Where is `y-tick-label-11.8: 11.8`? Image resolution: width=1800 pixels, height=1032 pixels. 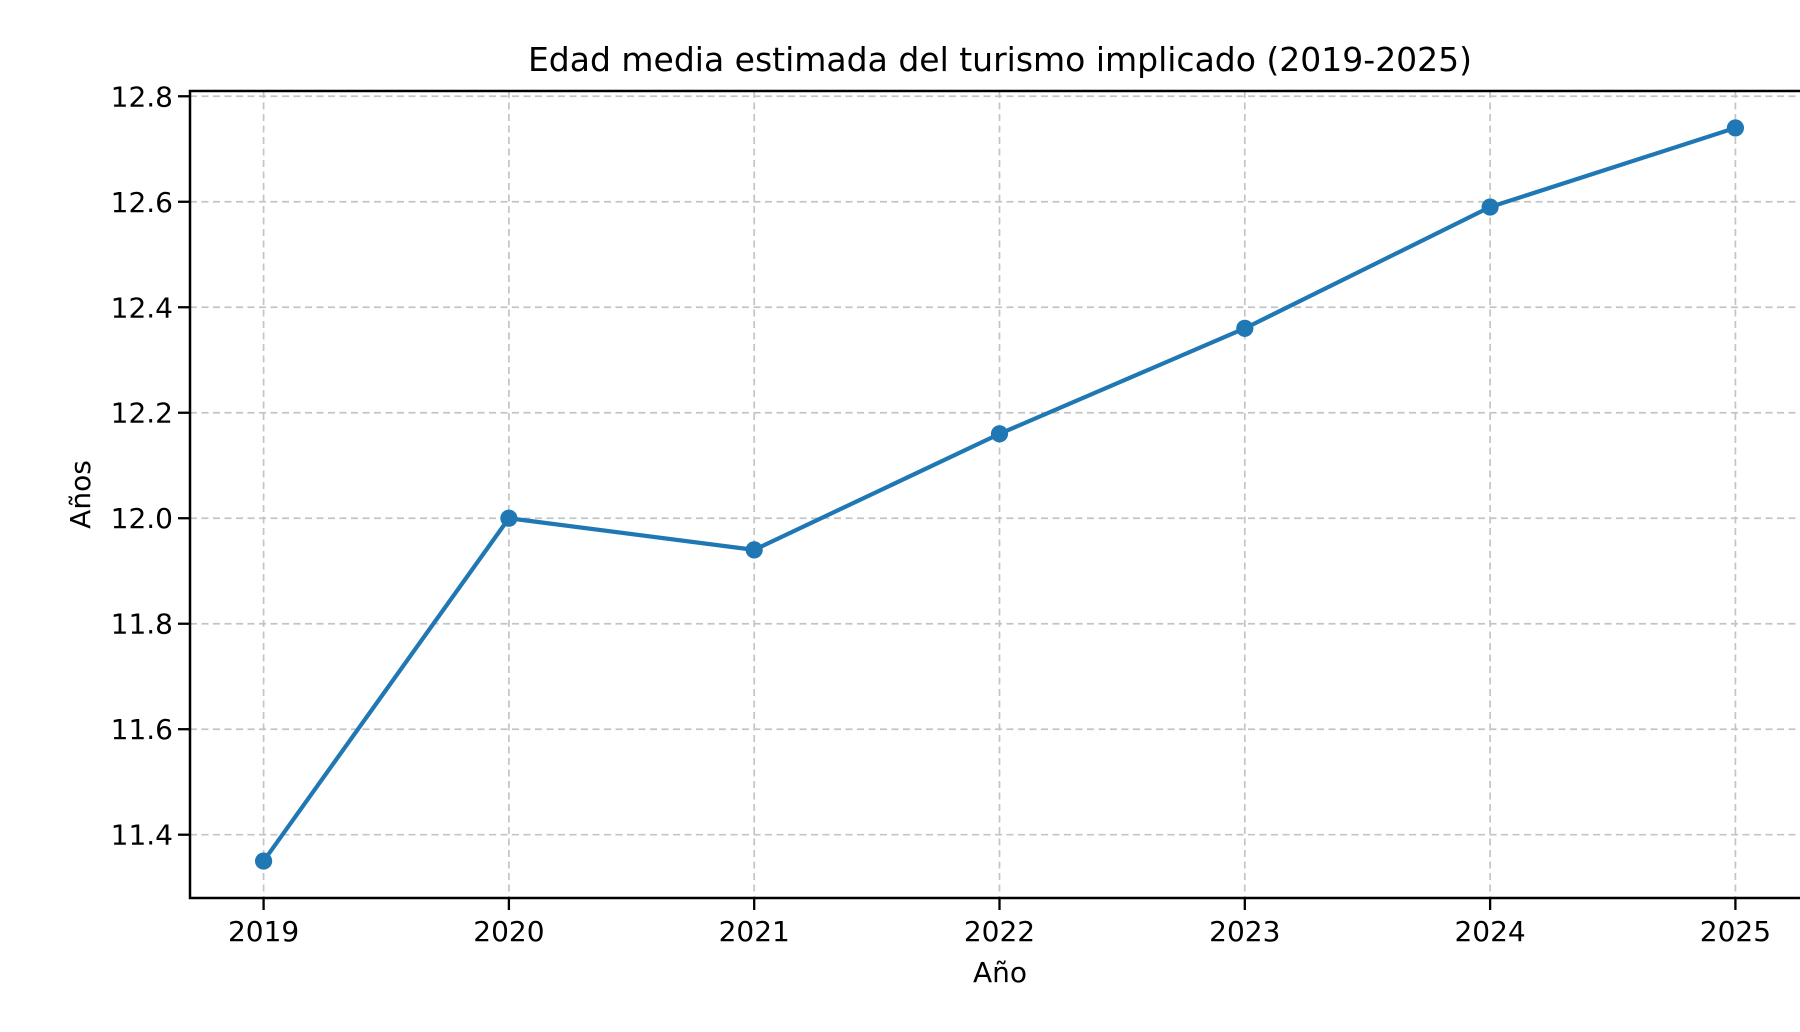 y-tick-label-11.8: 11.8 is located at coordinates (142, 624).